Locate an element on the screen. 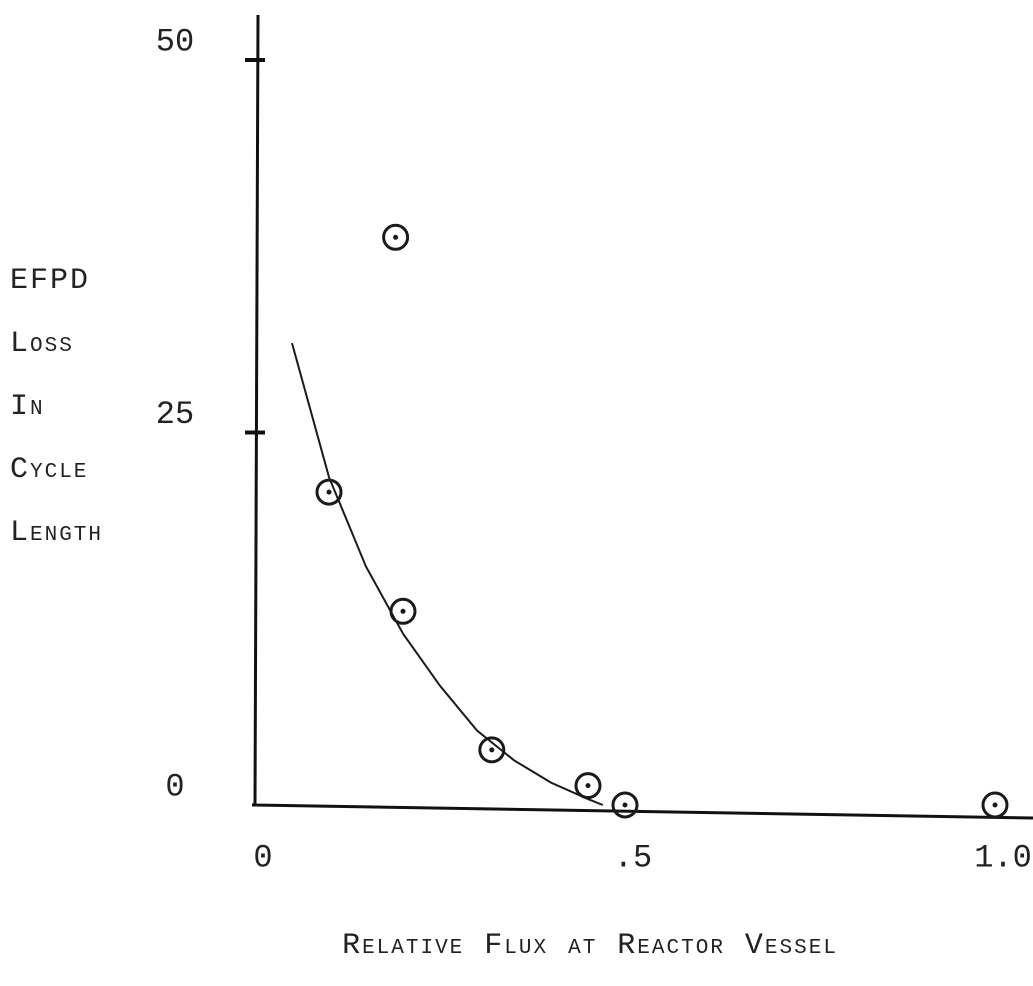 Image resolution: width=1033 pixels, height=986 pixels. x-tick-label: .5 is located at coordinates (633, 857).